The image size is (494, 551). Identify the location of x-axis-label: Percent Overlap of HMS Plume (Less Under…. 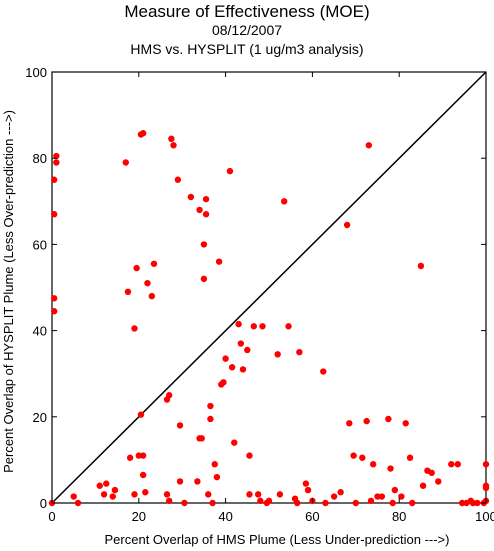
(277, 539).